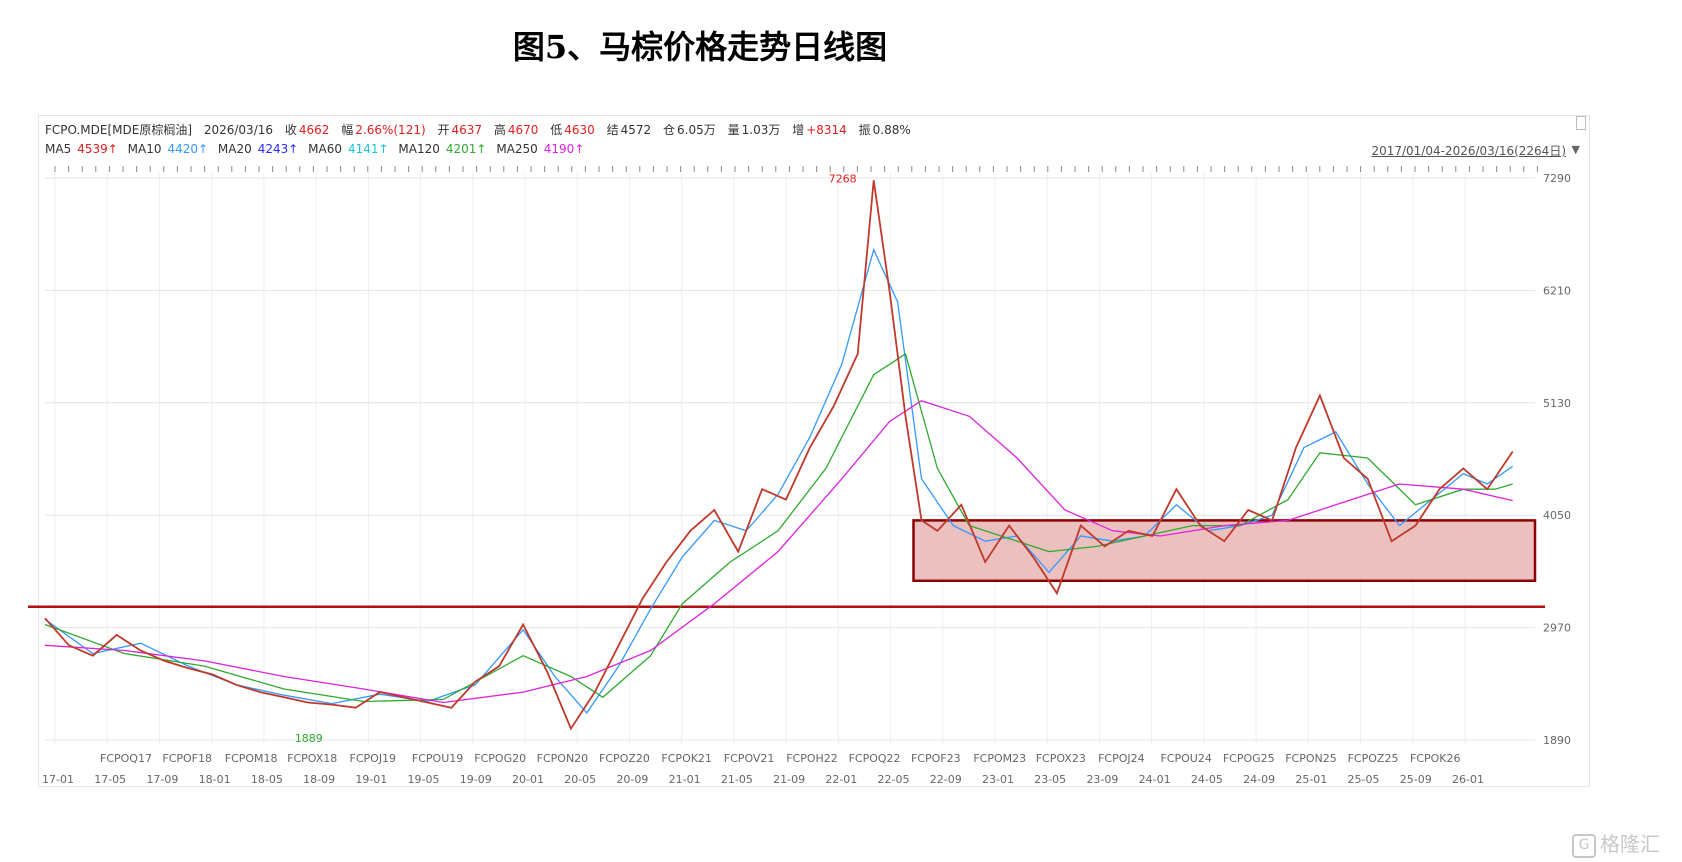 Image resolution: width=1682 pixels, height=862 pixels. Describe the element at coordinates (1584, 845) in the screenshot. I see `watermark-logo-icon: G` at that location.